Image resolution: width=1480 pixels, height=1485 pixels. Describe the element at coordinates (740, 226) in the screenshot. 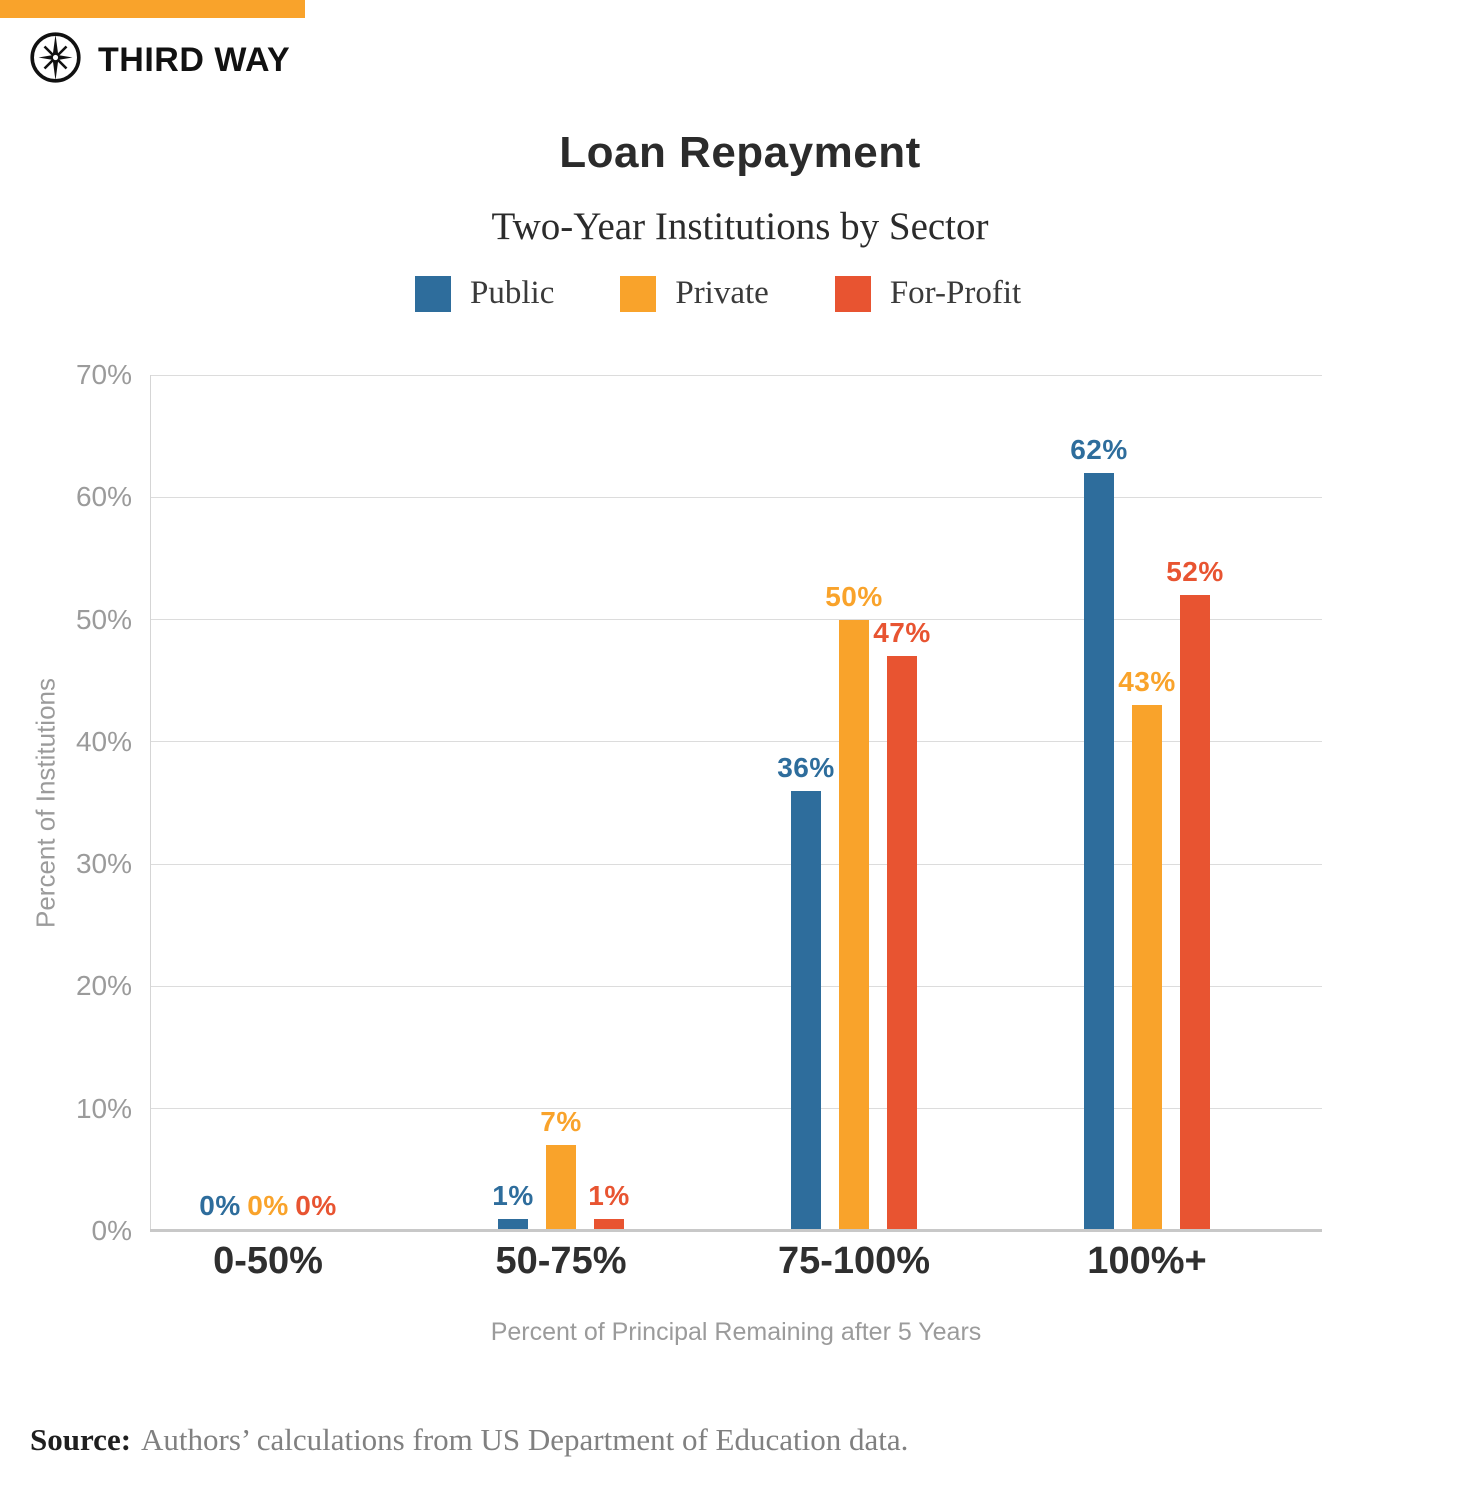

I see `chart-subtitle: Two-Year Institutions by Sector` at that location.